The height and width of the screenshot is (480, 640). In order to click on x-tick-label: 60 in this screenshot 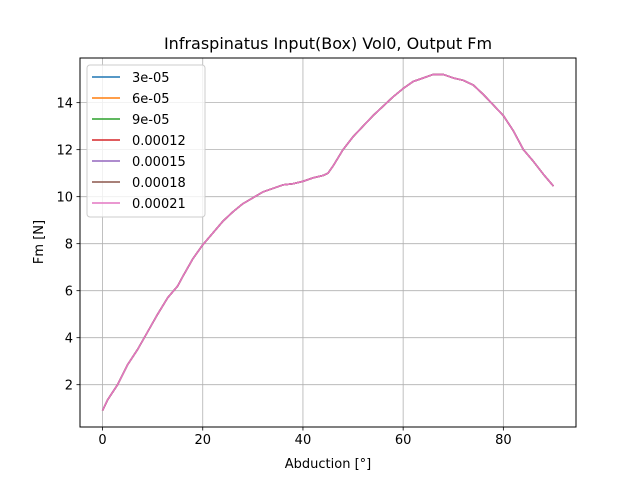, I will do `click(403, 440)`.